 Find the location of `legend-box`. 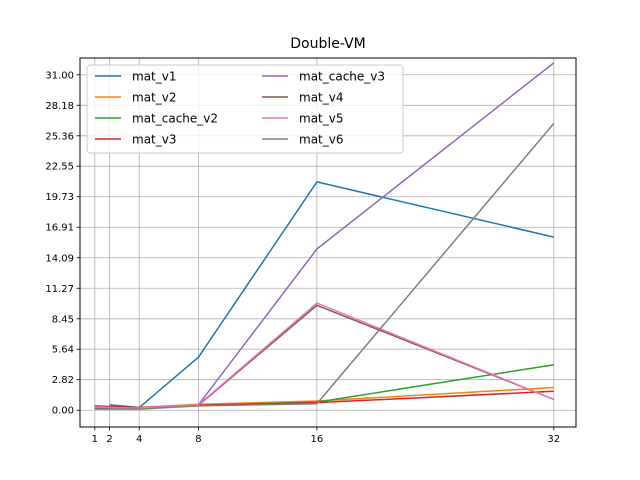

legend-box is located at coordinates (245, 109).